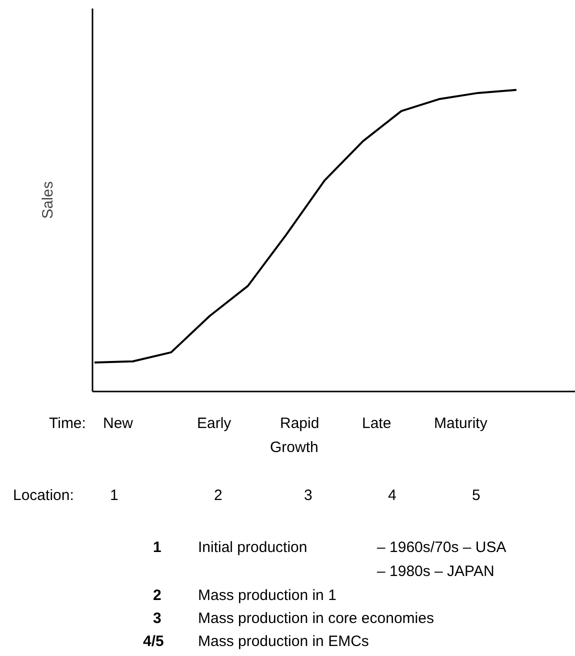 This screenshot has height=656, width=575. What do you see at coordinates (377, 424) in the screenshot?
I see `text: Late` at bounding box center [377, 424].